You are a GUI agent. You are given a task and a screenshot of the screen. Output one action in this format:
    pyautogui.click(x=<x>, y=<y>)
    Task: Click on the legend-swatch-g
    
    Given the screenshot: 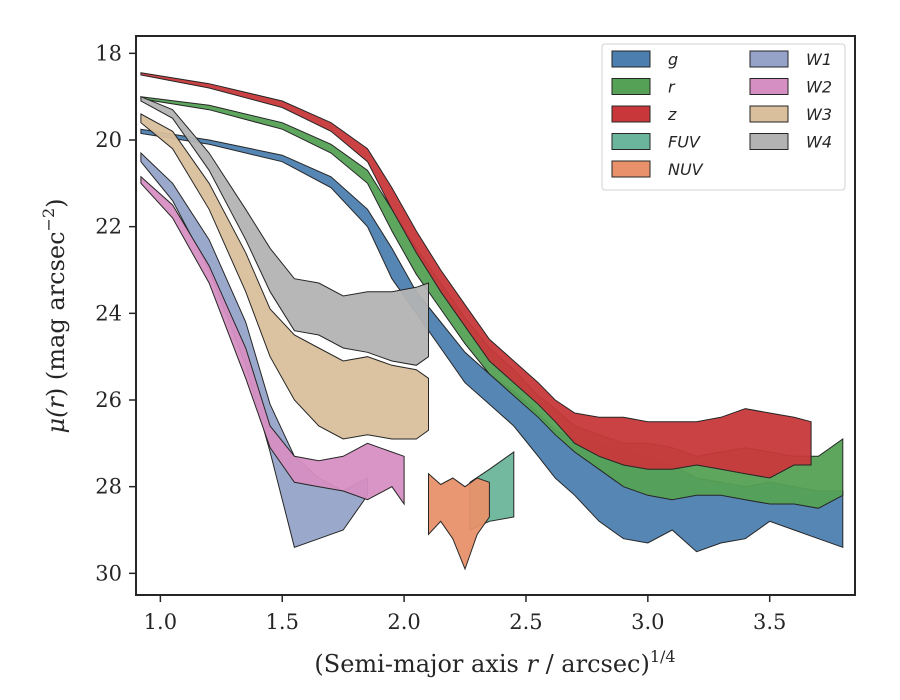 What is the action you would take?
    pyautogui.click(x=631, y=59)
    